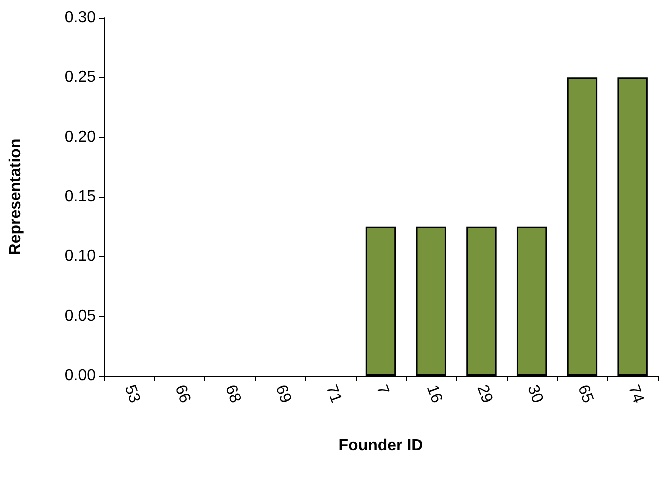  Describe the element at coordinates (80, 77) in the screenshot. I see `y-tick-label: 0.25` at that location.